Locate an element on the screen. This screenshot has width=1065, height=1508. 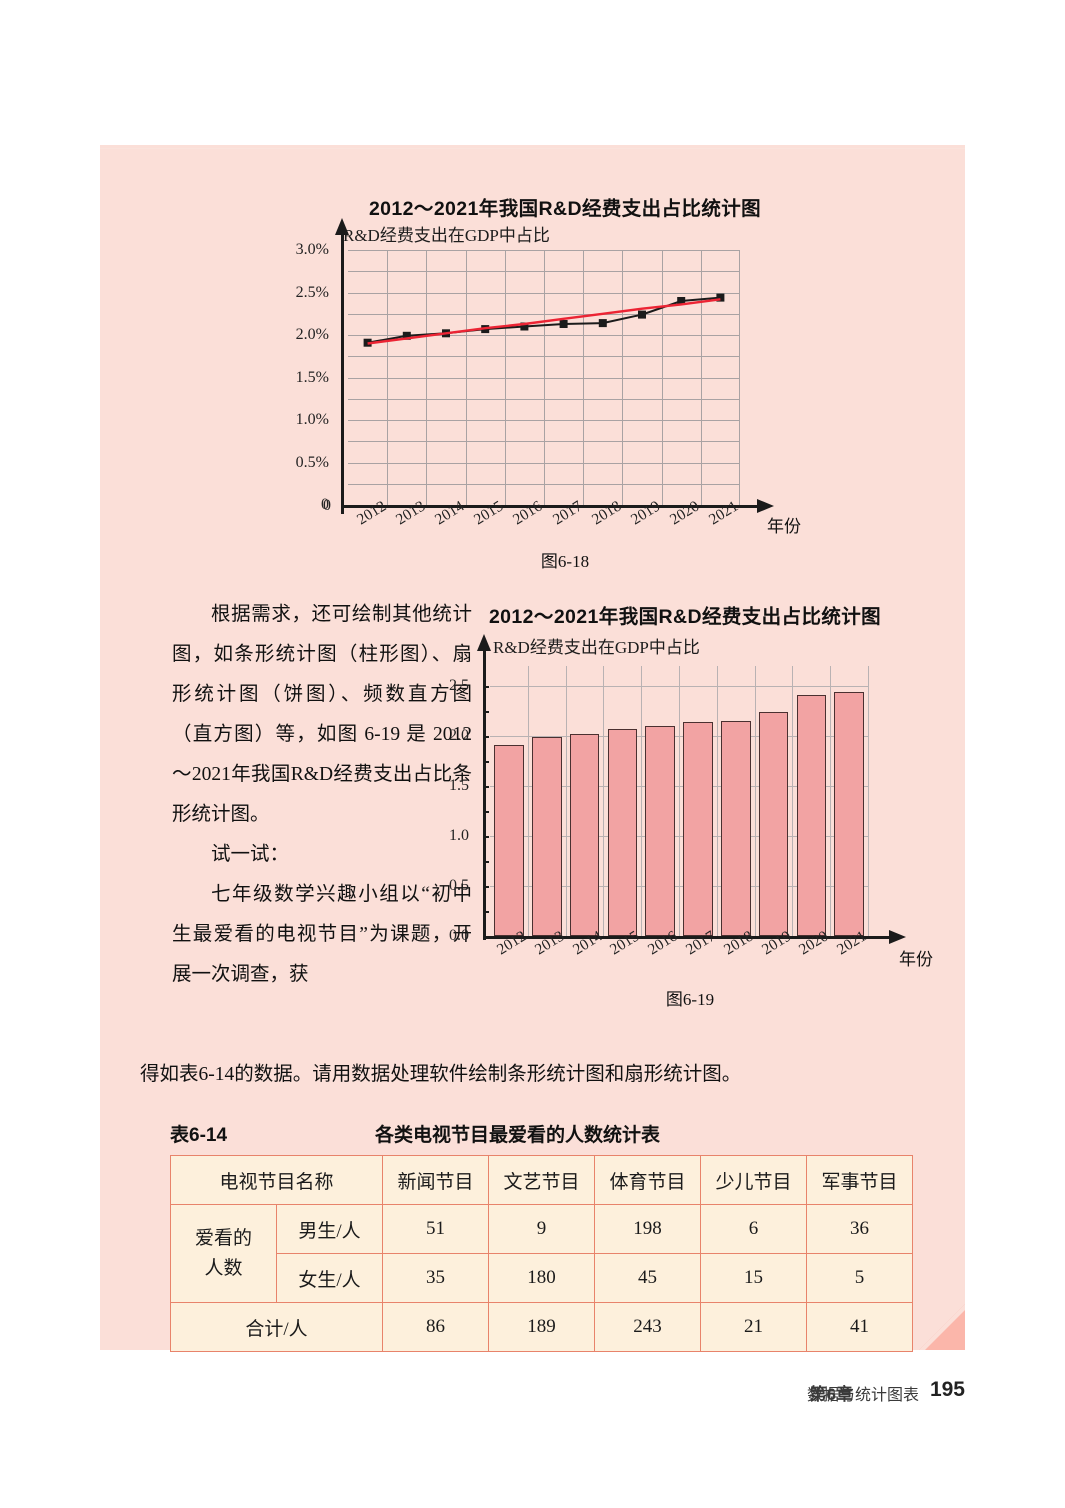
table-cell: 36 is located at coordinates (859, 1229).